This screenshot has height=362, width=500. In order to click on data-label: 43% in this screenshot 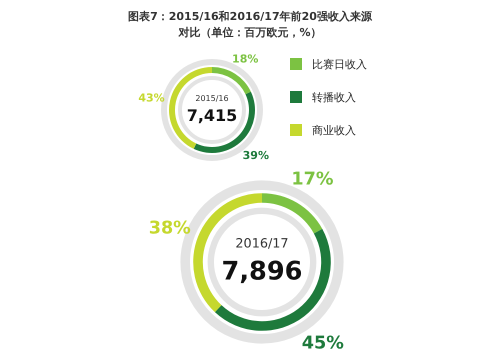, I will do `click(151, 97)`.